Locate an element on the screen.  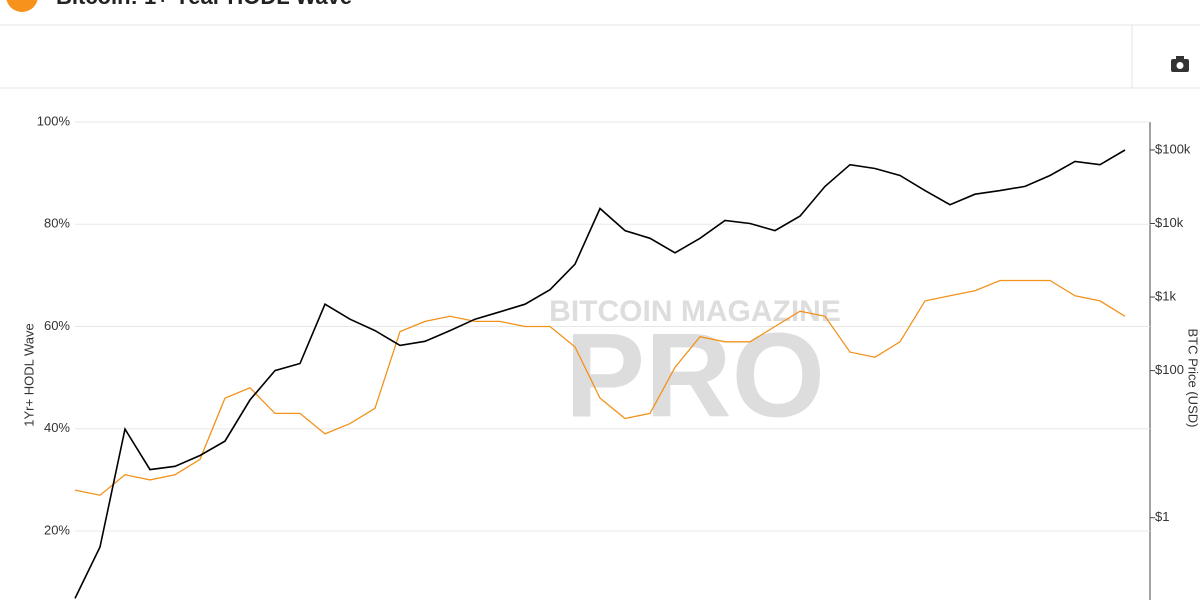
y2-axis-title: BTC Price (USD) is located at coordinates (1193, 378).